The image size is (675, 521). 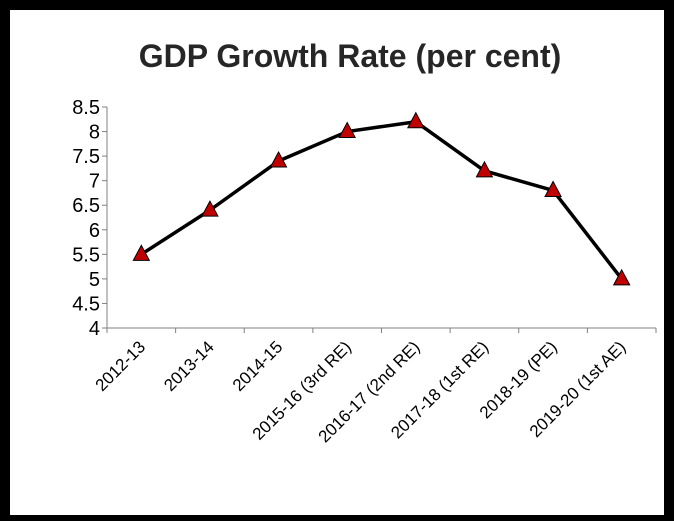 What do you see at coordinates (86, 157) in the screenshot?
I see `y-tick-label: 7.5` at bounding box center [86, 157].